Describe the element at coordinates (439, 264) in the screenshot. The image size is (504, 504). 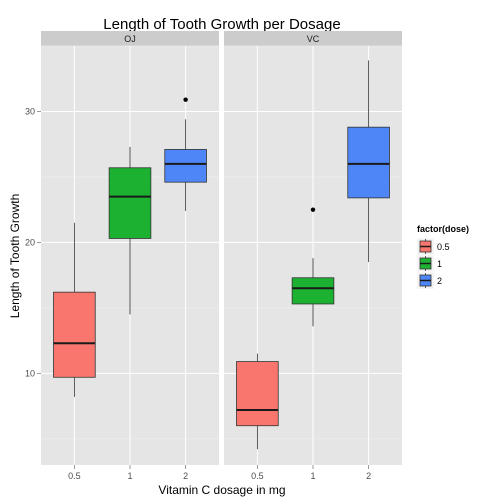
I see `legend-label: 1` at that location.